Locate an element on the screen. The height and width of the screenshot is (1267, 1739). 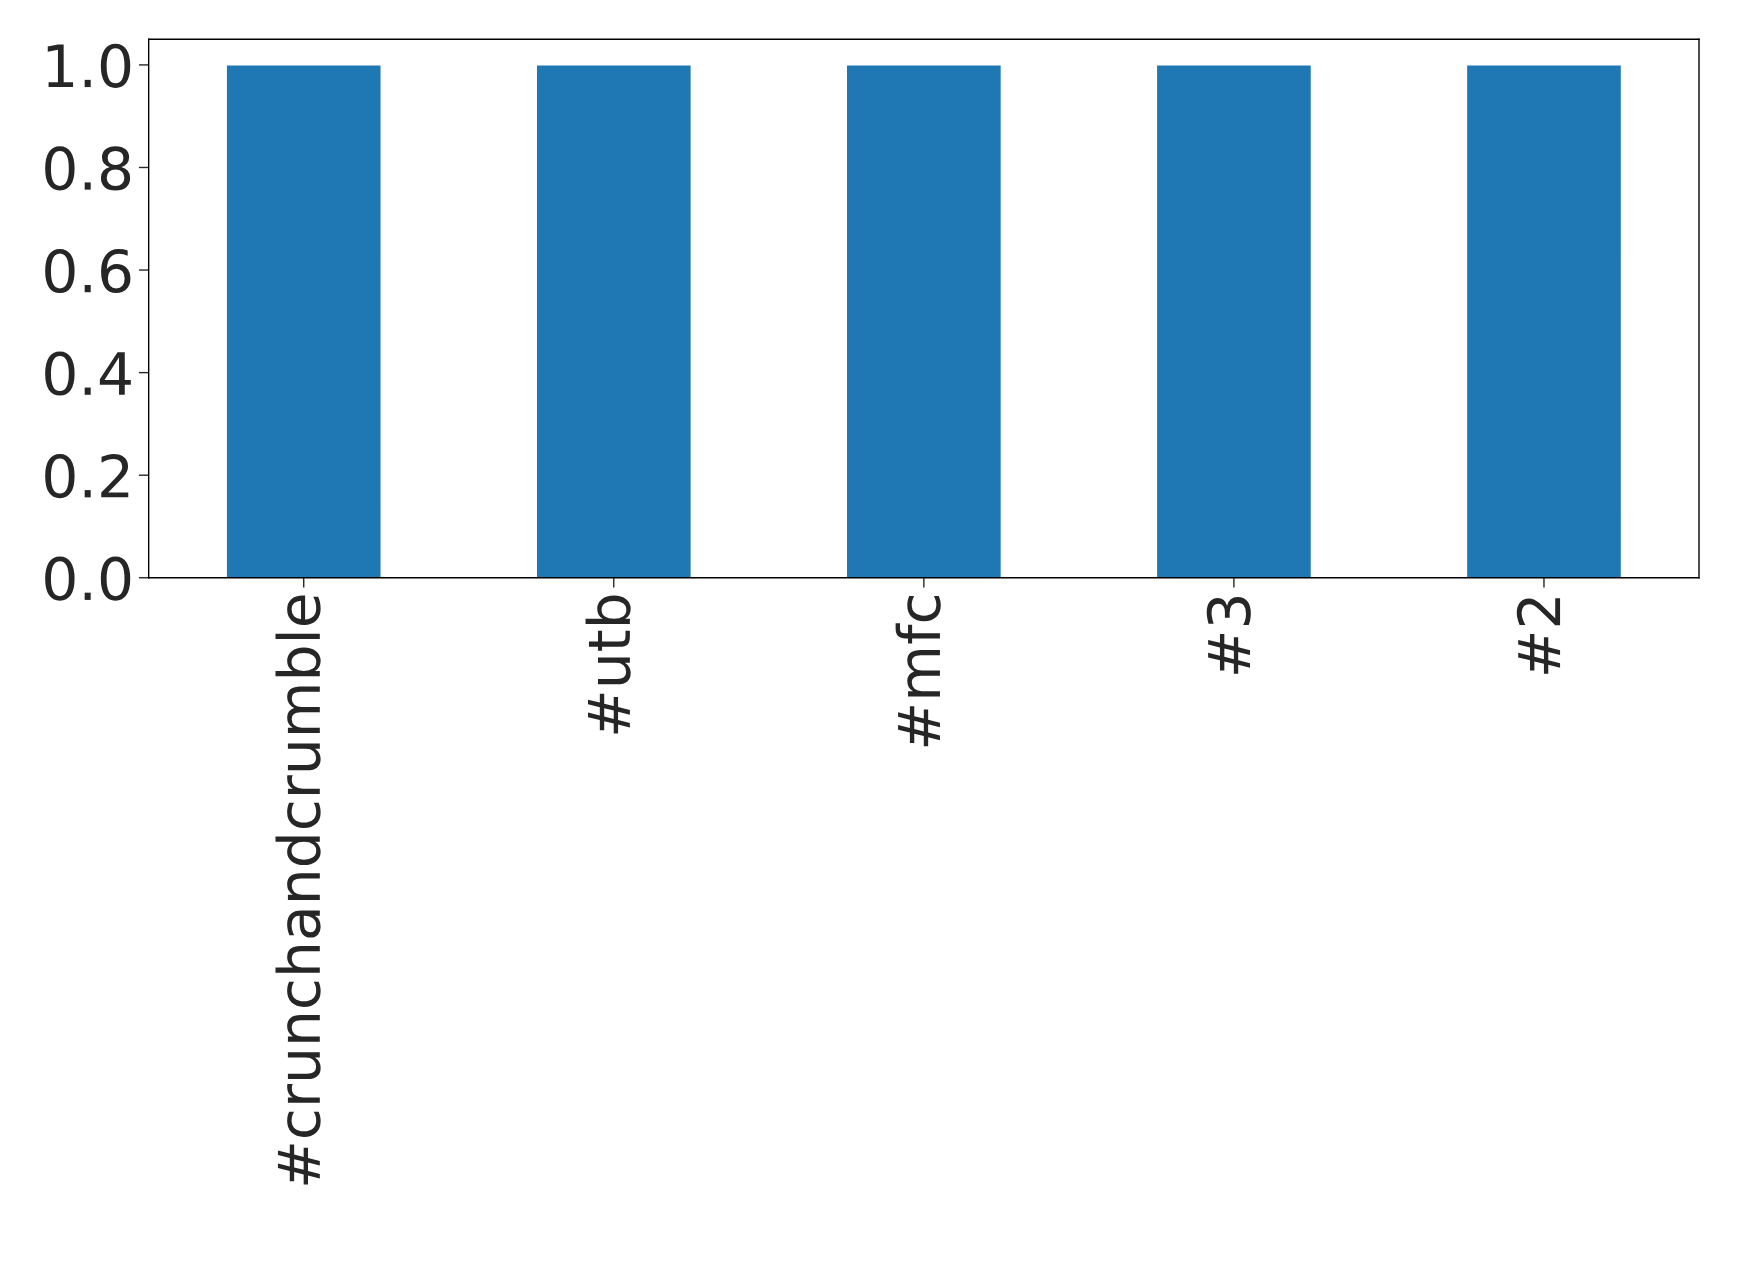
y-tick-label: 0.2 is located at coordinates (87, 476).